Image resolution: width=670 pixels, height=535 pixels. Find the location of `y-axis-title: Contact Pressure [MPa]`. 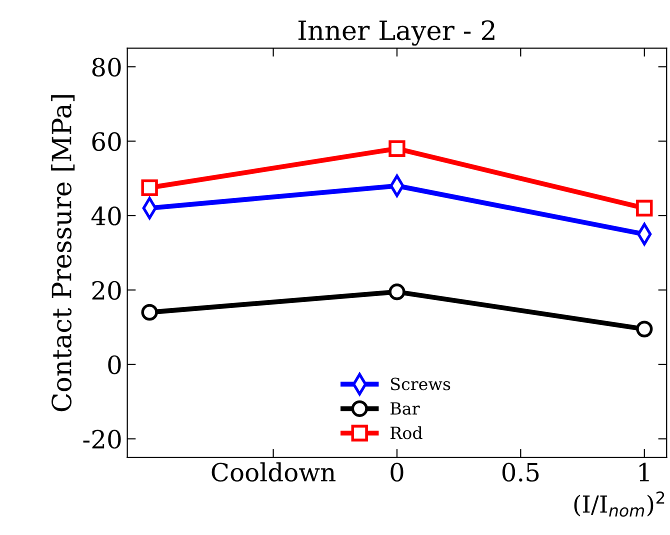

y-axis-title: Contact Pressure [MPa] is located at coordinates (63, 253).